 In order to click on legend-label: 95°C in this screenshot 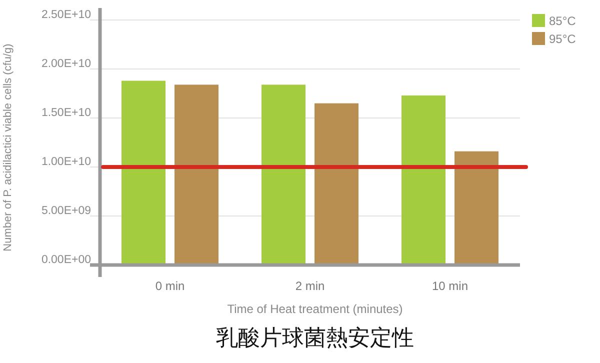, I will do `click(562, 39)`.